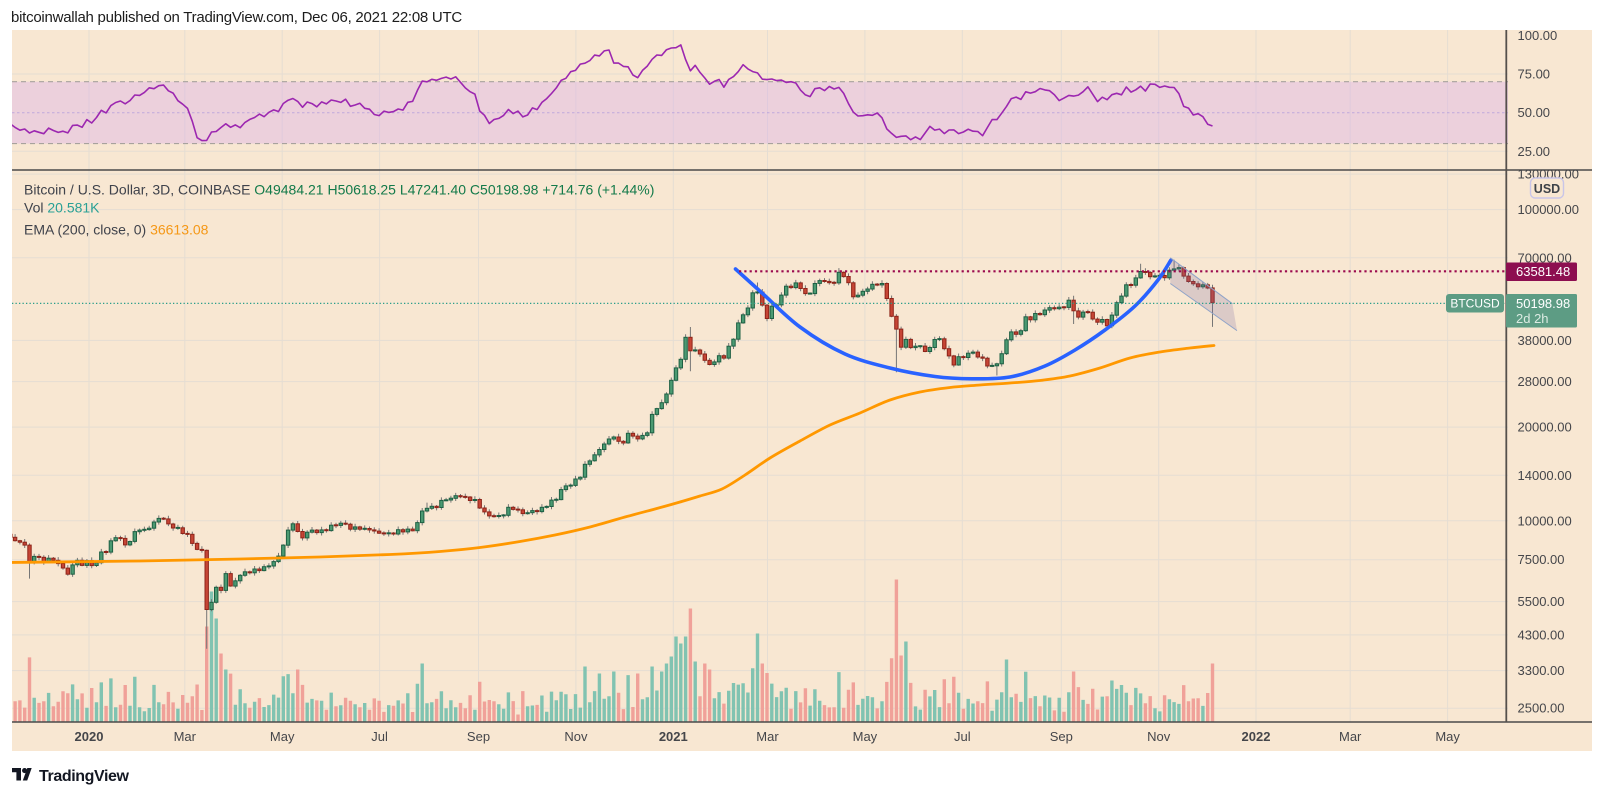  What do you see at coordinates (1538, 35) in the screenshot?
I see `svg-text: 100.00` at bounding box center [1538, 35].